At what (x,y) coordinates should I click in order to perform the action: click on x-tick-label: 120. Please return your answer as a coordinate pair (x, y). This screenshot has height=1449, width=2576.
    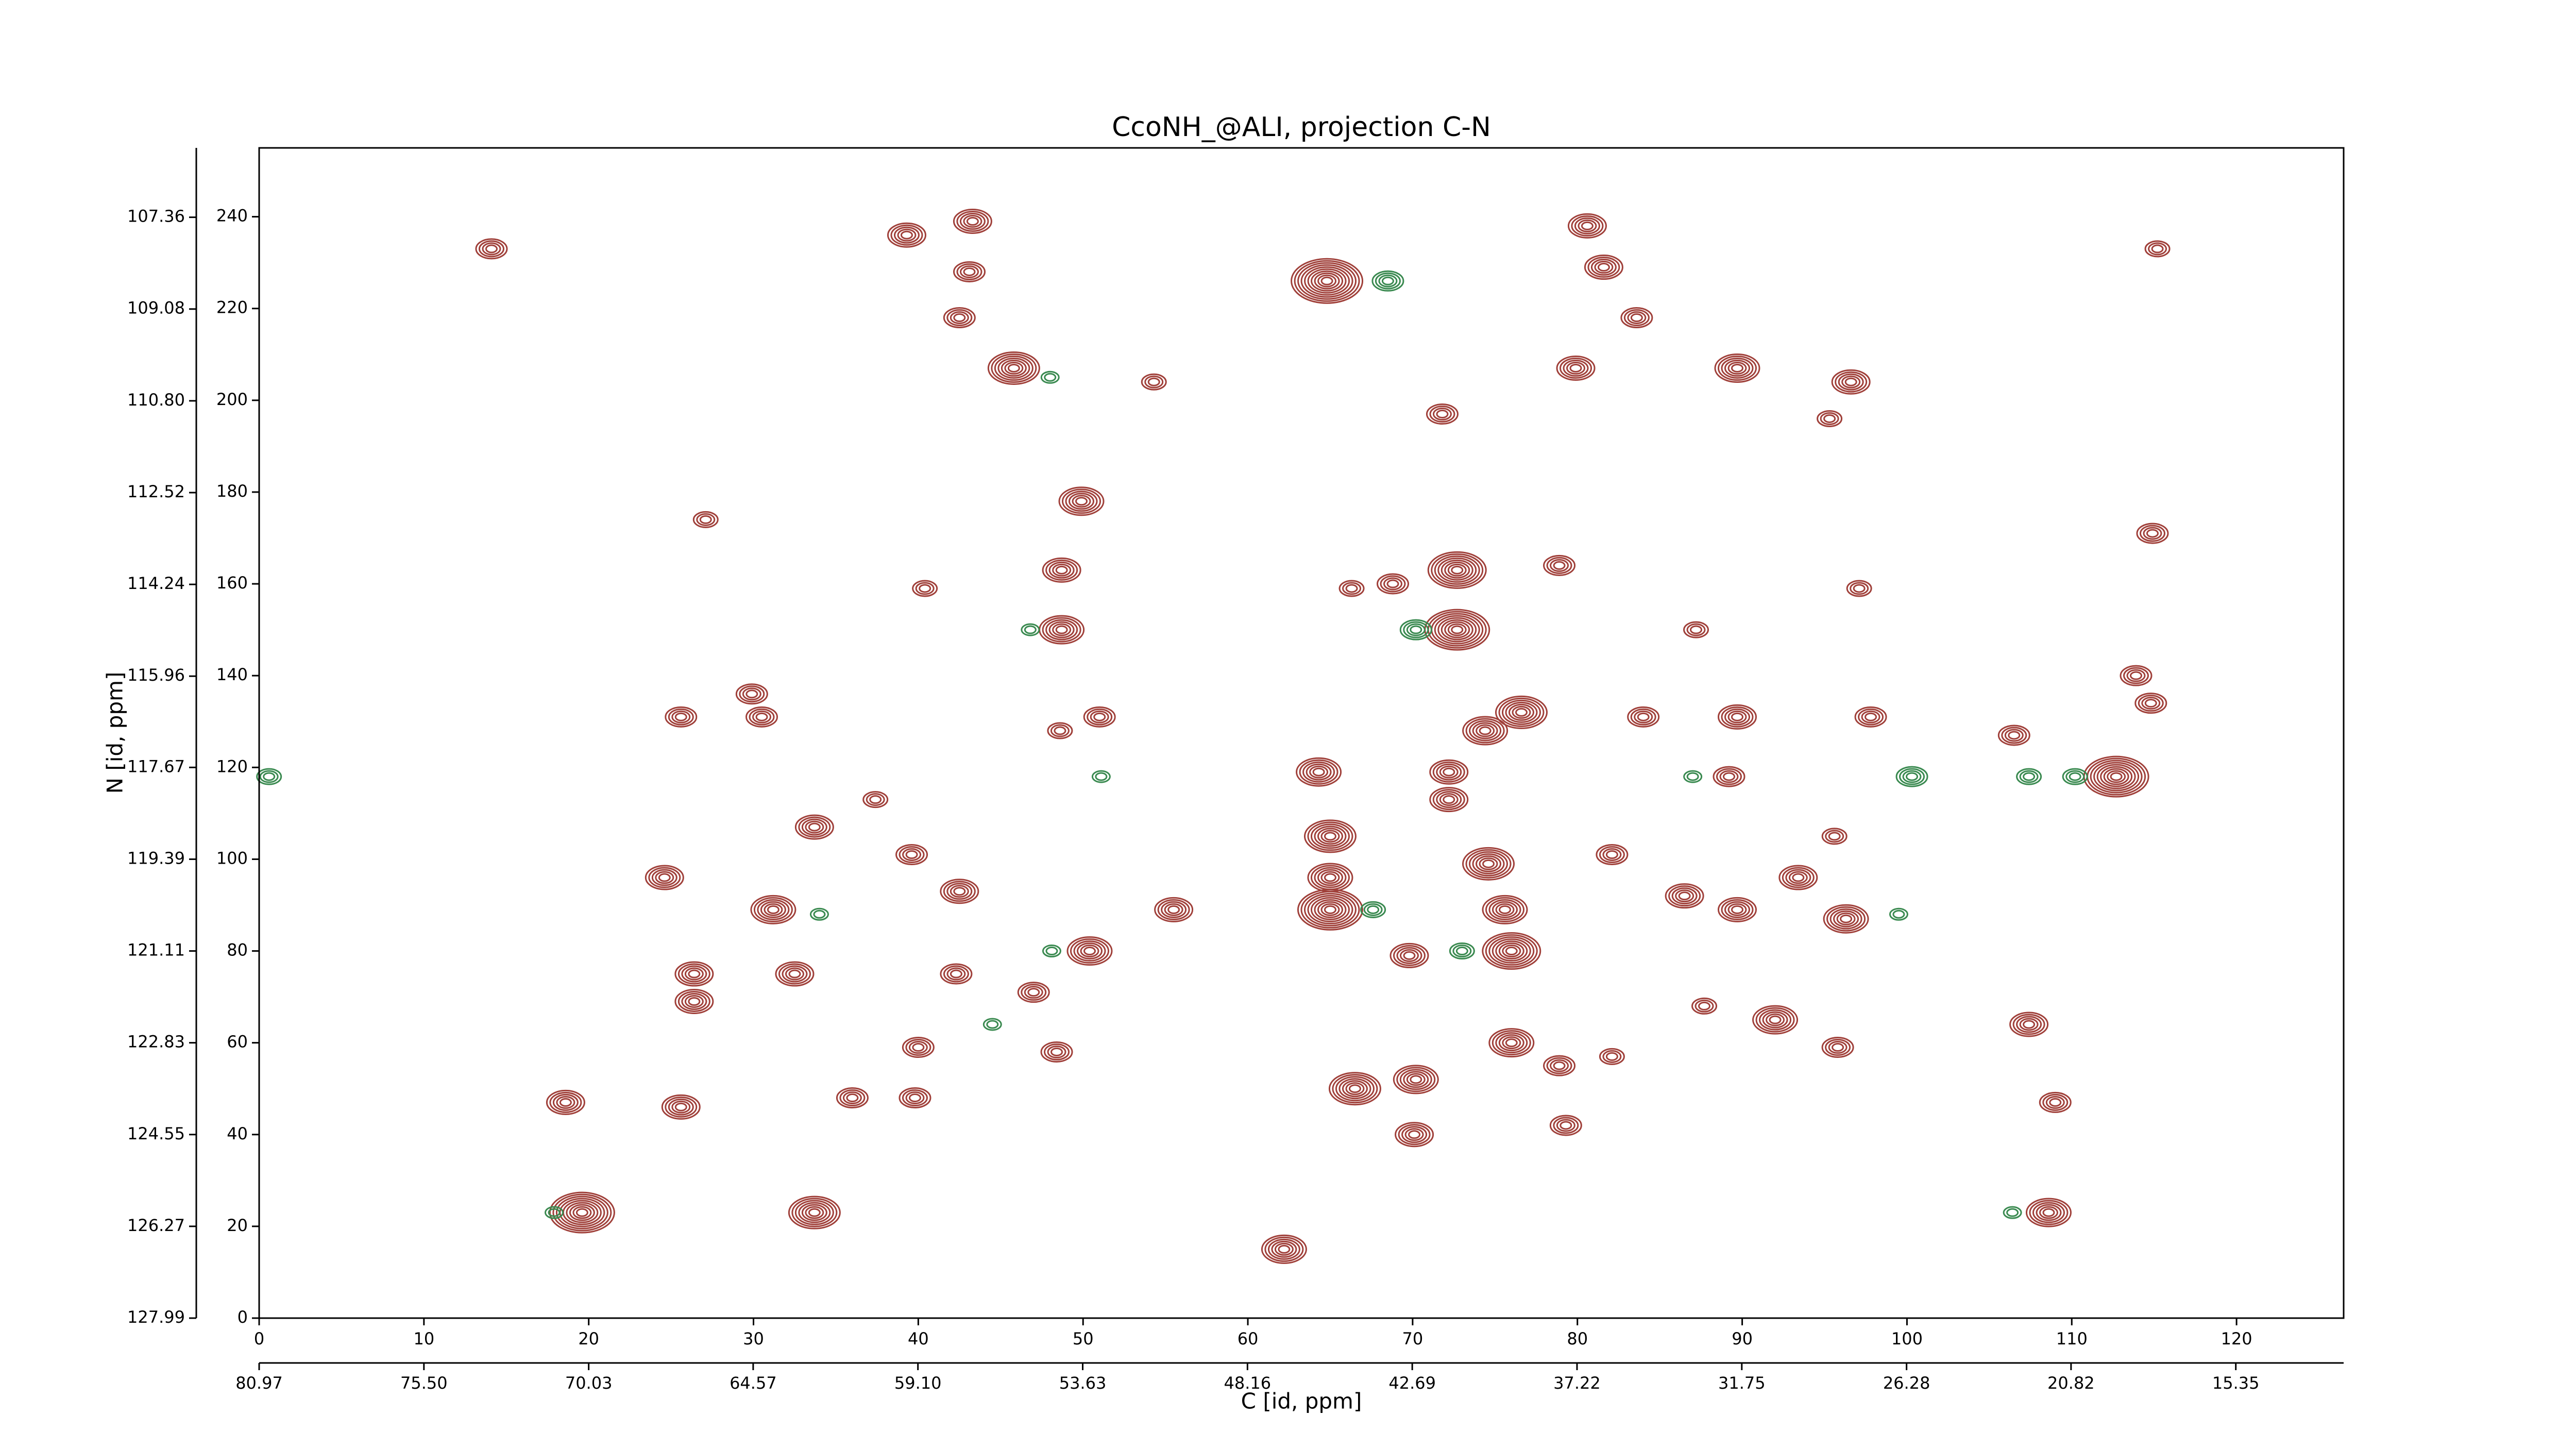
    Looking at the image, I should click on (2236, 1339).